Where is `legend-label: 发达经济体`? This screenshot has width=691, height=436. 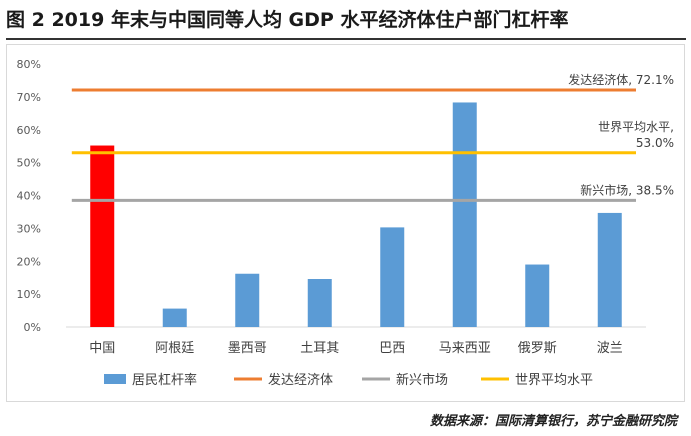
legend-label: 发达经济体 is located at coordinates (300, 380).